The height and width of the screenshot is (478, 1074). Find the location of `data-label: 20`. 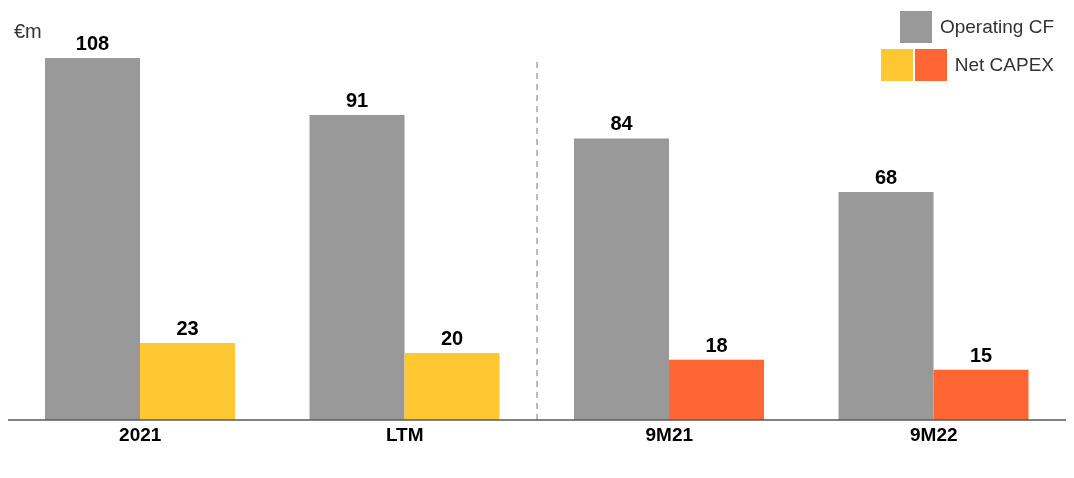

data-label: 20 is located at coordinates (452, 337).